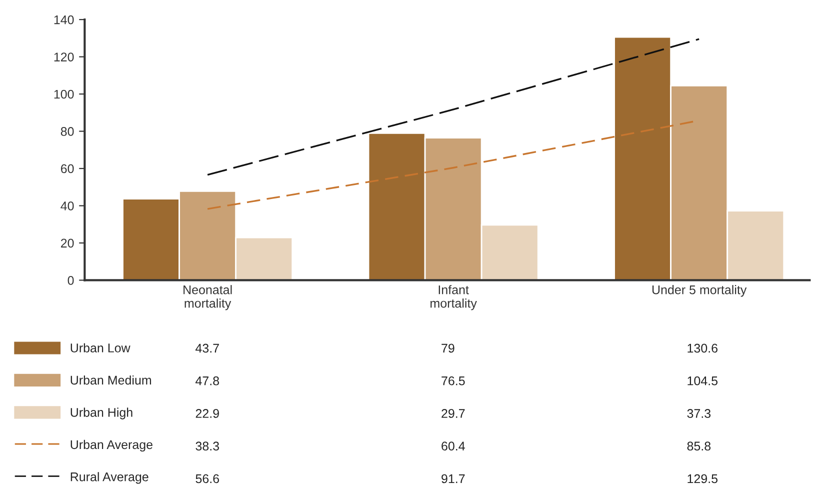 The width and height of the screenshot is (822, 489). Describe the element at coordinates (109, 478) in the screenshot. I see `legend-label: Rural Average` at that location.